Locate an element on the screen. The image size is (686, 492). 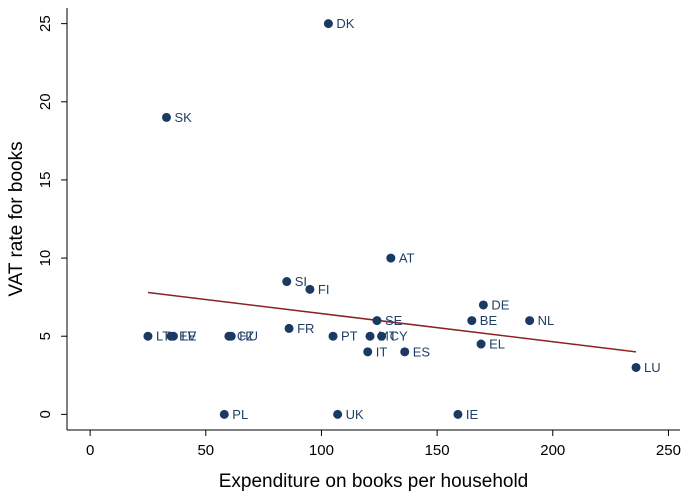
point-label-nl: NL is located at coordinates (546, 320).